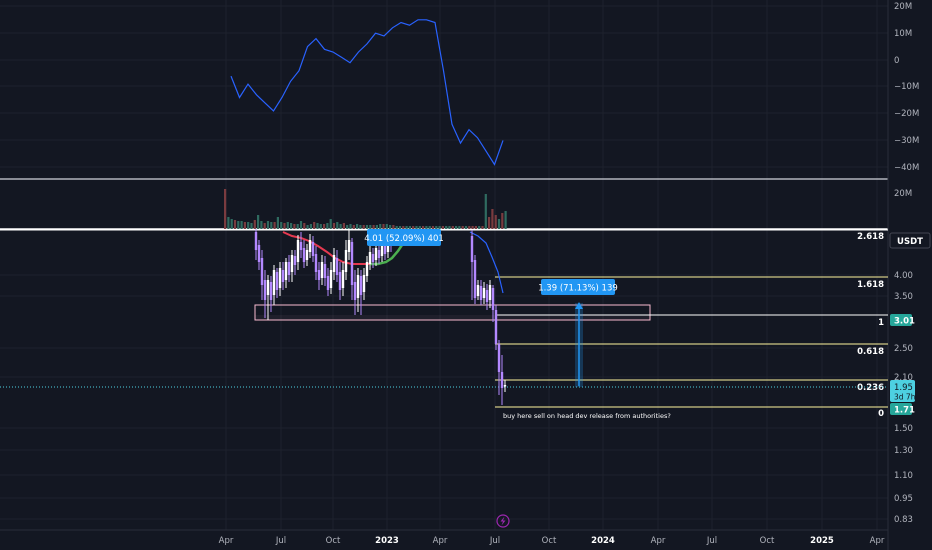 The width and height of the screenshot is (932, 550). Describe the element at coordinates (902, 391) in the screenshot. I see `current-price-badge` at that location.